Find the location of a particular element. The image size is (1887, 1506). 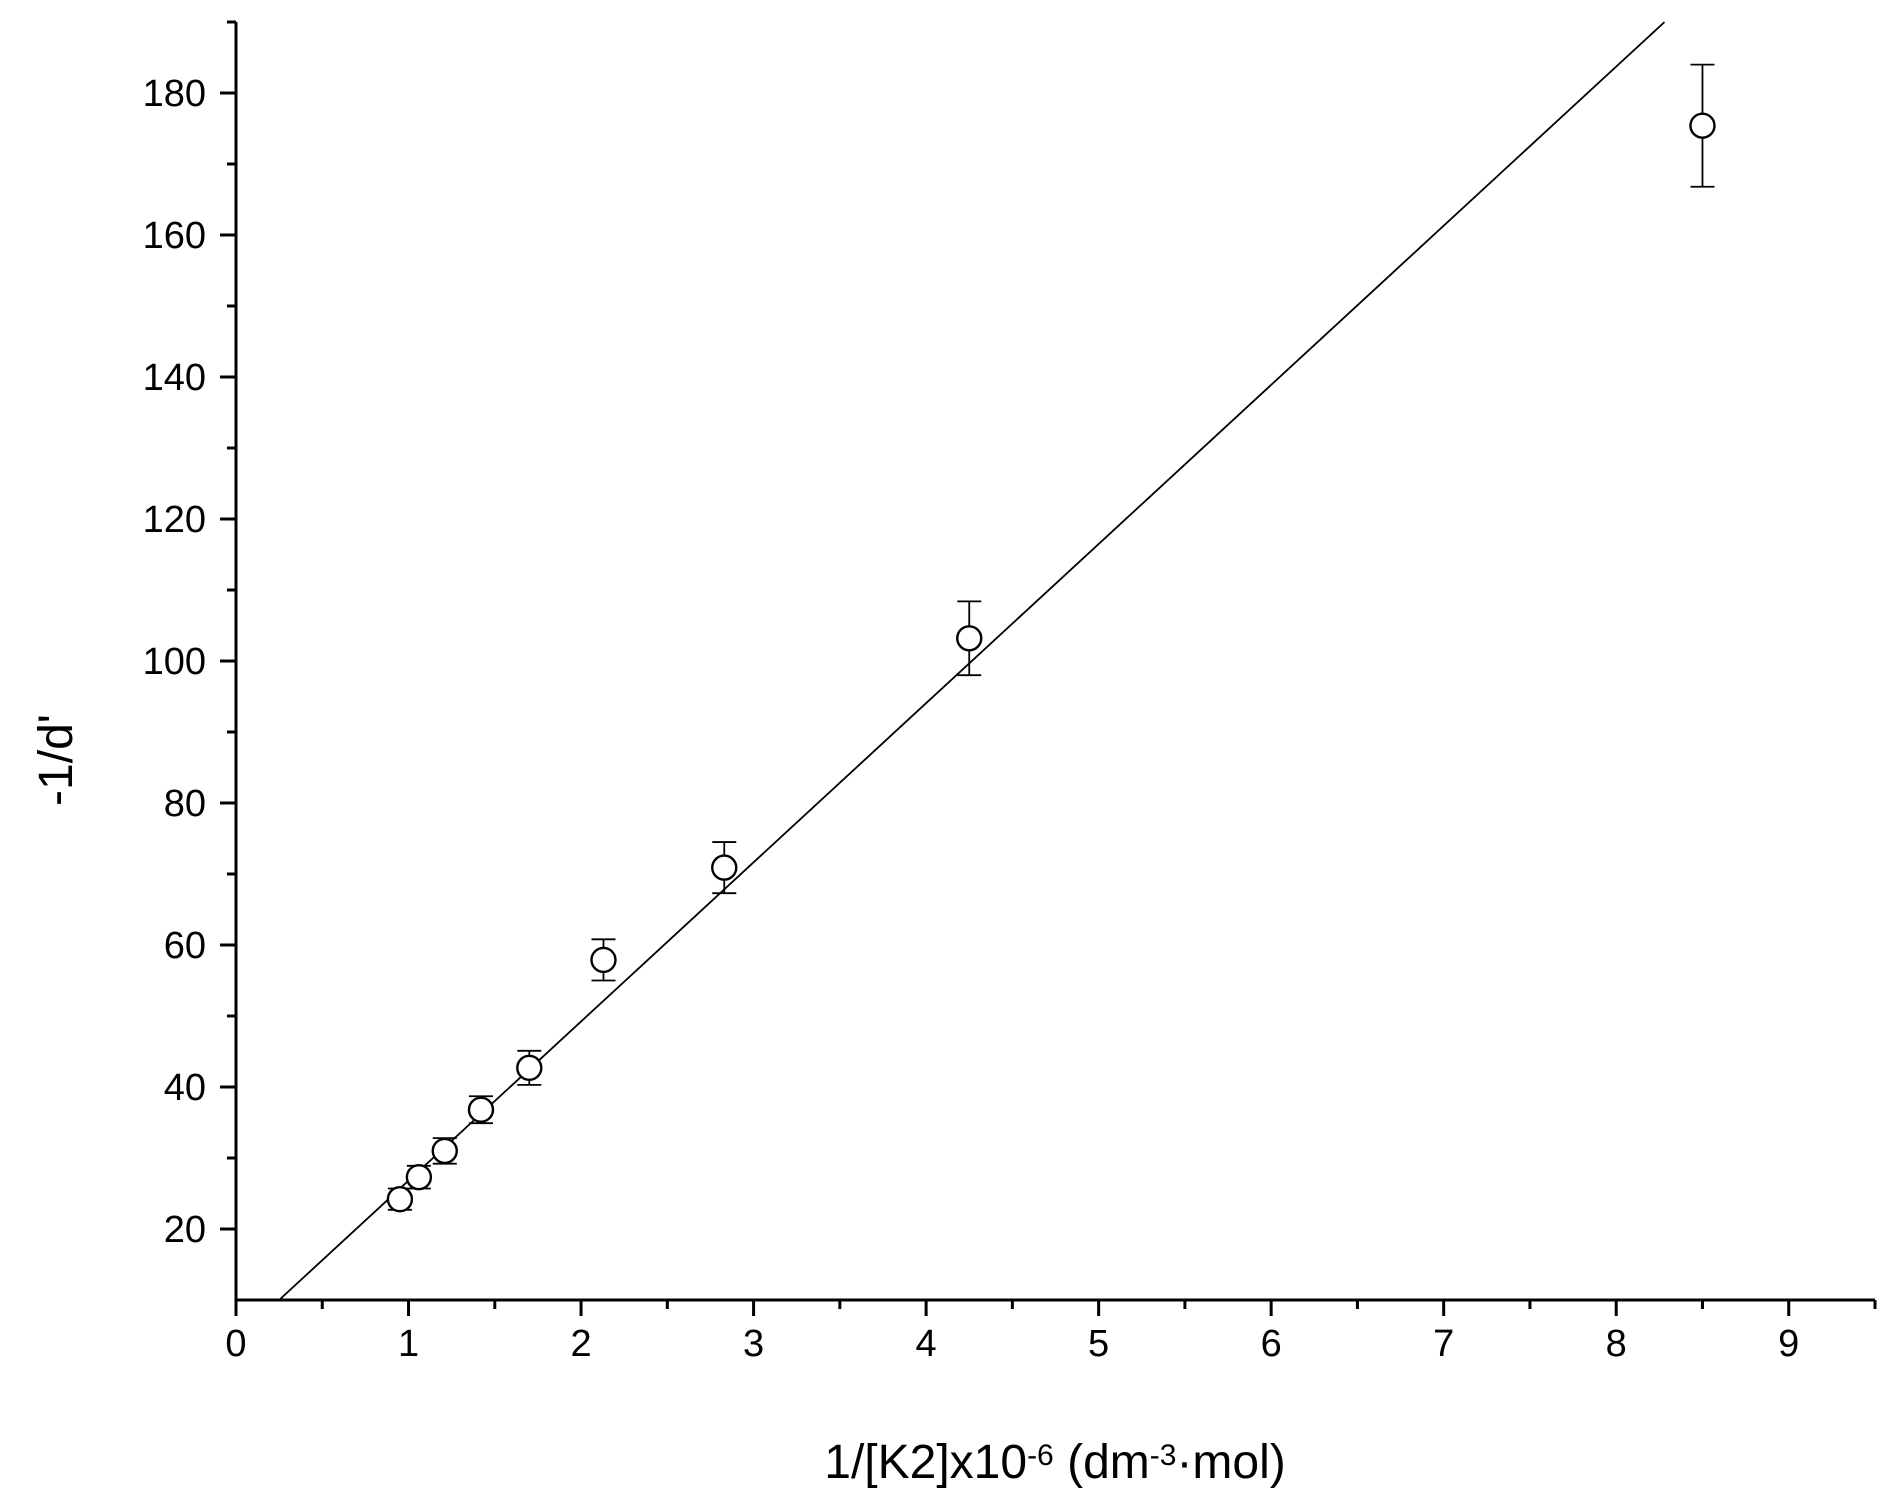

y-tick-label: 160 is located at coordinates (174, 236).